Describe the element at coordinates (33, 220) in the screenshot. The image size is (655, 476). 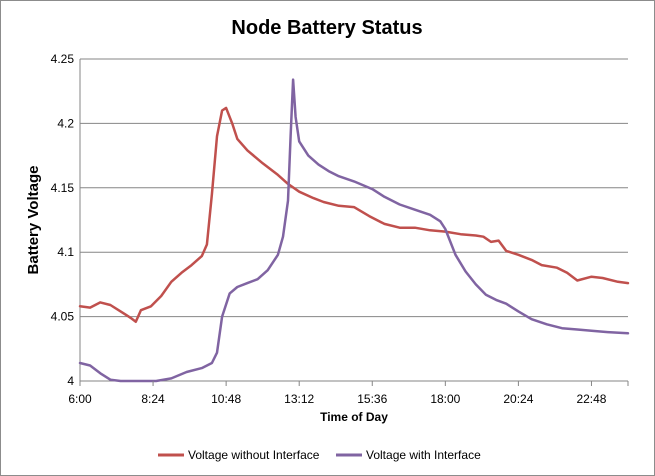
I see `y-axis-title: Battery Voltage` at that location.